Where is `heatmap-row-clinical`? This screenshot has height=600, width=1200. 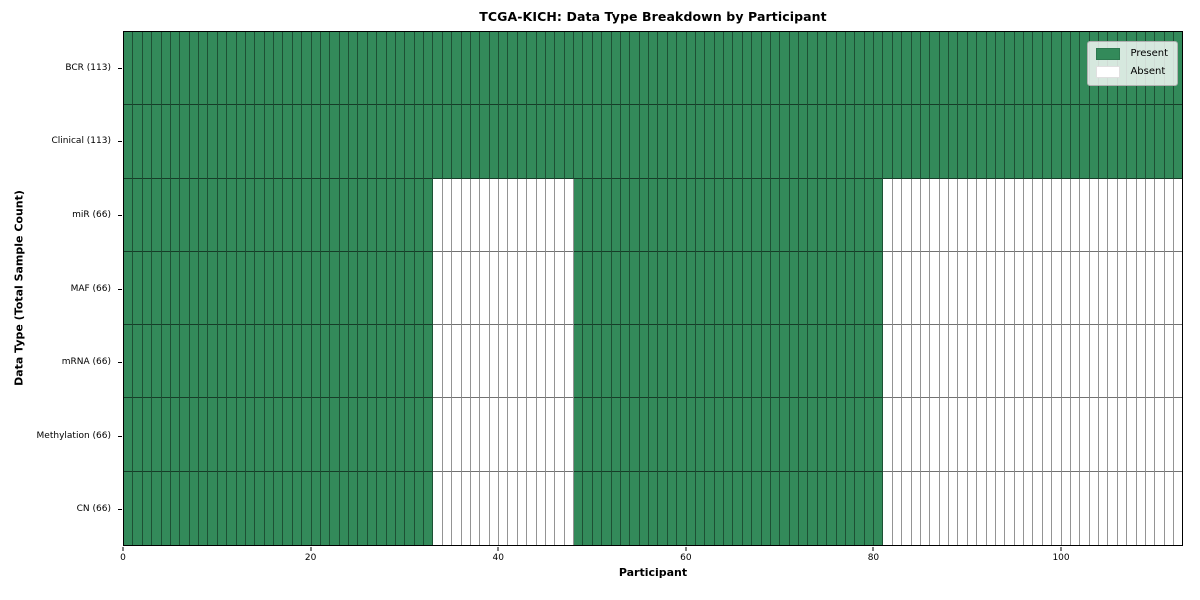
heatmap-row-clinical is located at coordinates (653, 142).